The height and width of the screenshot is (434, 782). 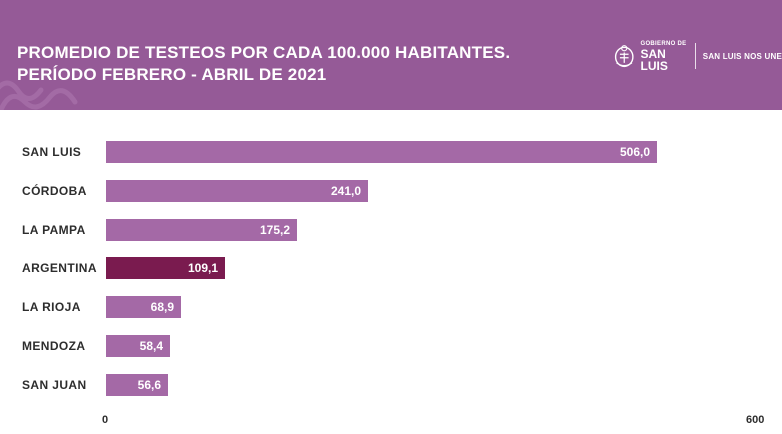 What do you see at coordinates (624, 56) in the screenshot?
I see `provincial-seal-icon` at bounding box center [624, 56].